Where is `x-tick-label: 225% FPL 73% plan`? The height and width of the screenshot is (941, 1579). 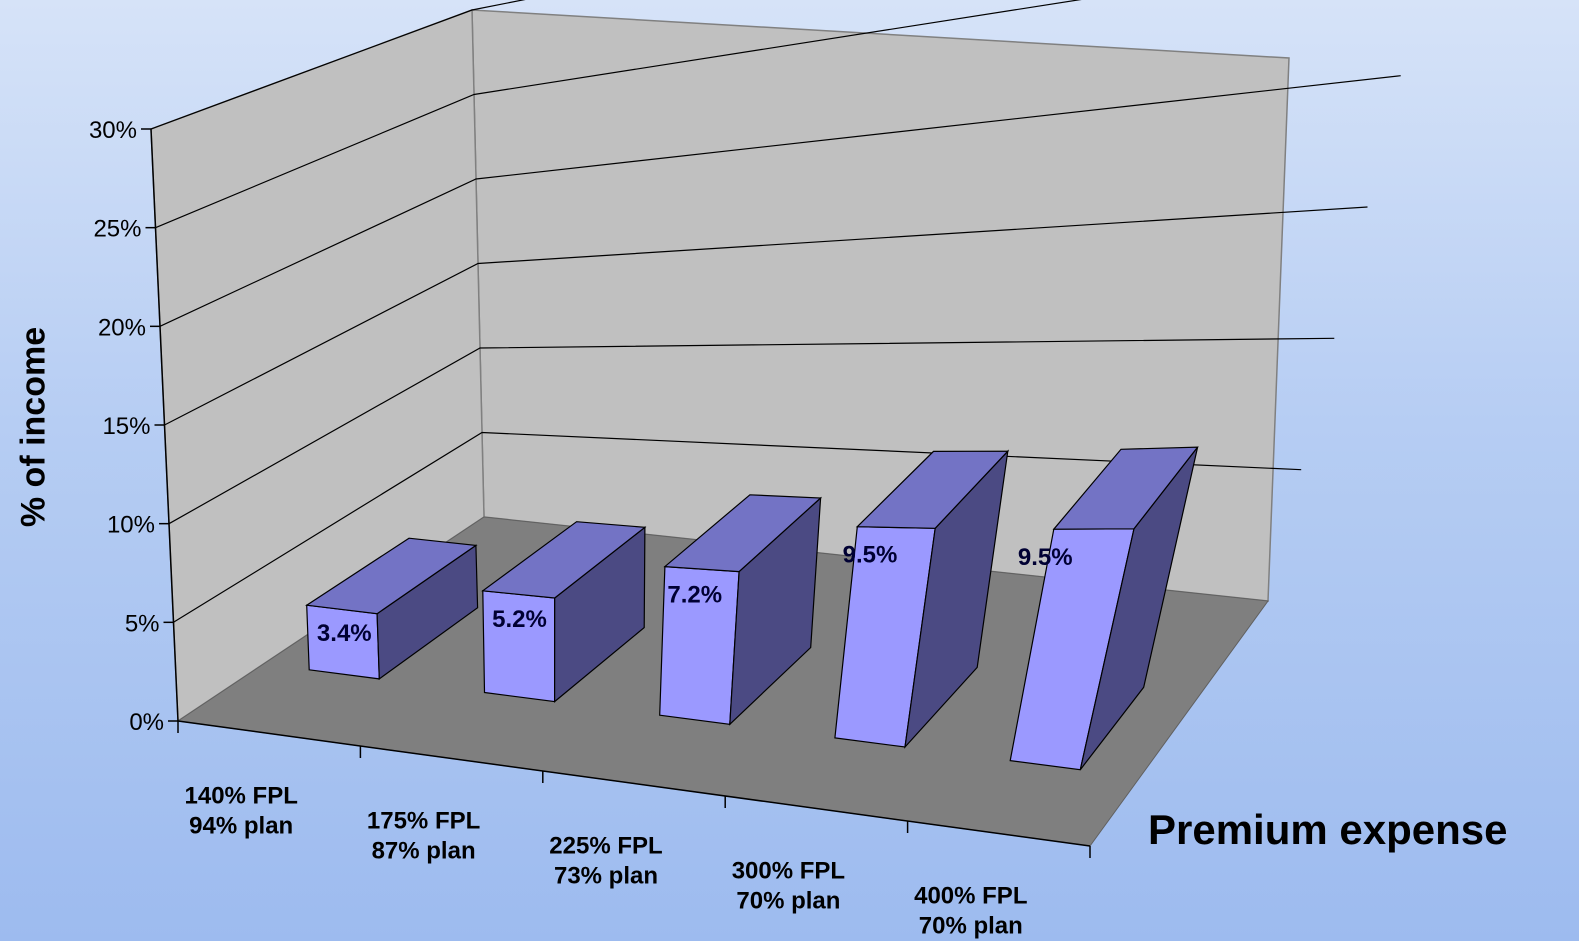
x-tick-label: 225% FPL 73% plan is located at coordinates (605, 861).